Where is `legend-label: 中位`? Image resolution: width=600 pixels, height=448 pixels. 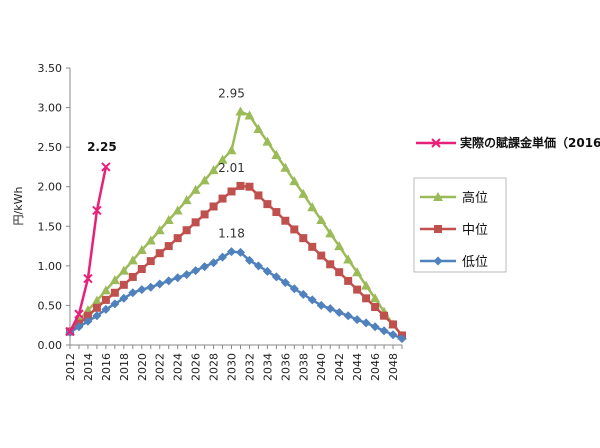 legend-label: 中位 is located at coordinates (475, 230).